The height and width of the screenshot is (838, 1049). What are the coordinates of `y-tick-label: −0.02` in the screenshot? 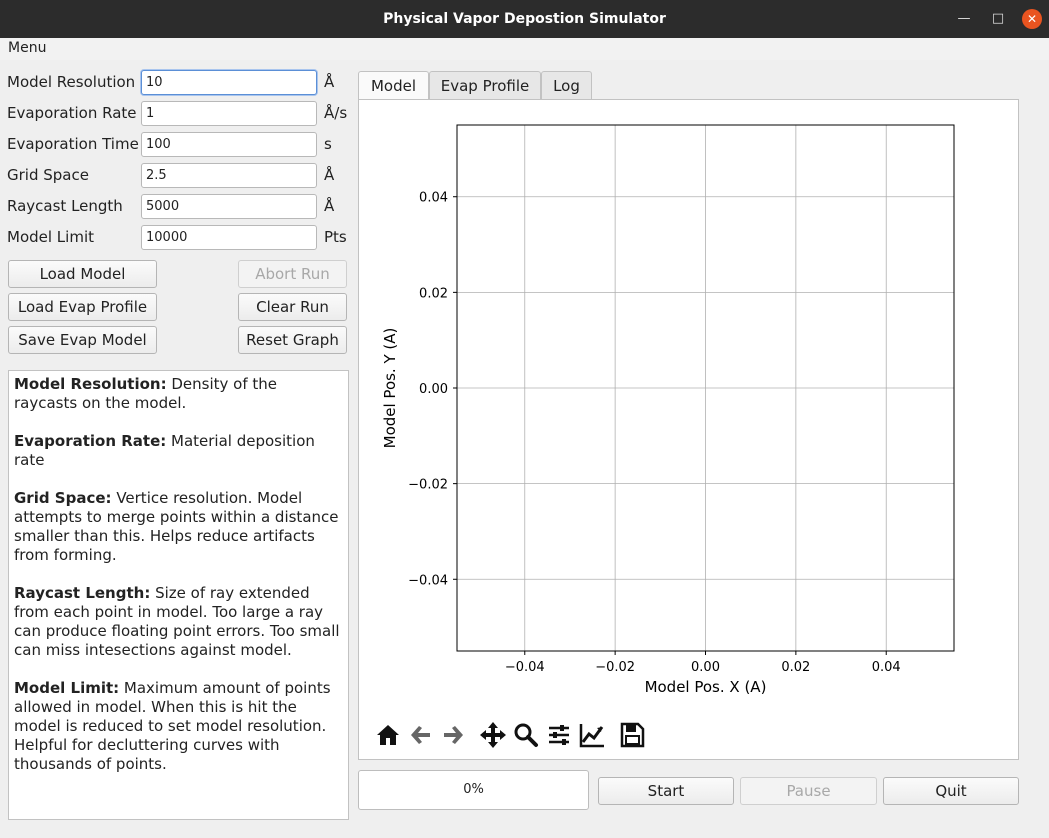 It's located at (428, 485).